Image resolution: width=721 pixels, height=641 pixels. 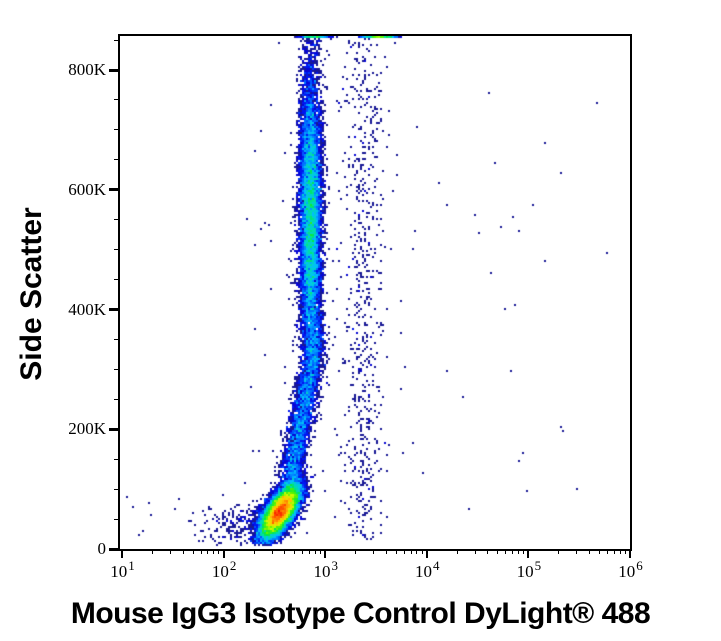 What do you see at coordinates (87, 69) in the screenshot?
I see `y-tick-label: 800K` at bounding box center [87, 69].